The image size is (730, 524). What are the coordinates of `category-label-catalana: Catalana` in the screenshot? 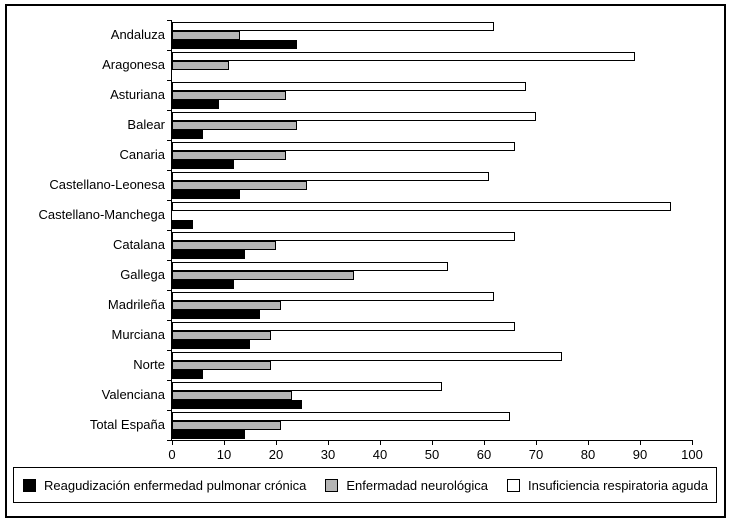 It's located at (138, 244).